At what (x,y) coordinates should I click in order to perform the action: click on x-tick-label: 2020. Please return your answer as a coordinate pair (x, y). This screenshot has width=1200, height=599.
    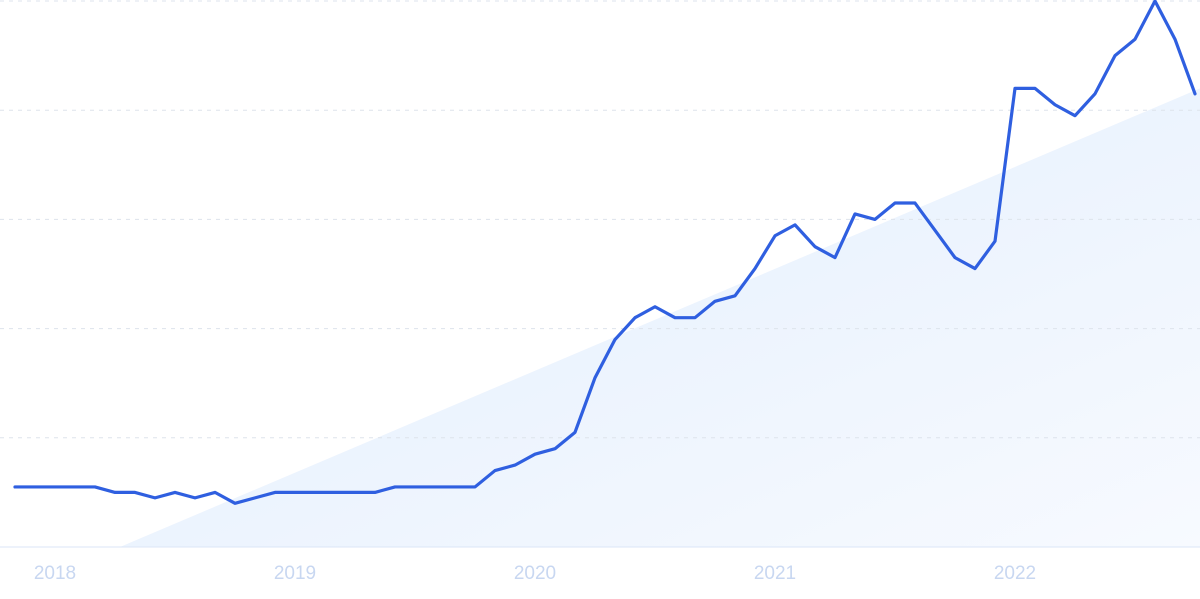
    Looking at the image, I should click on (535, 573).